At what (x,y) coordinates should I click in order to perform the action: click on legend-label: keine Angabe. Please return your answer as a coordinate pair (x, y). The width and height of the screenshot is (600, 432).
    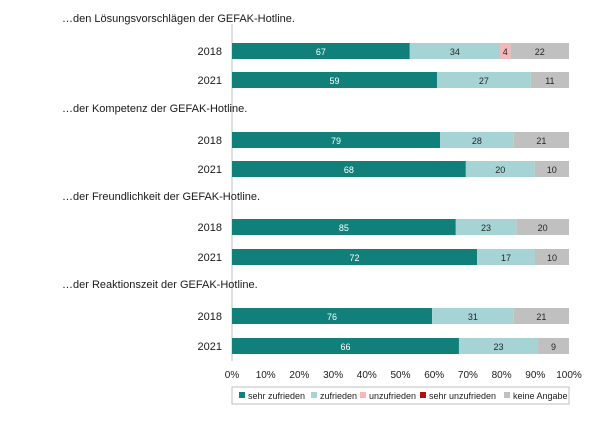
    Looking at the image, I should click on (540, 396).